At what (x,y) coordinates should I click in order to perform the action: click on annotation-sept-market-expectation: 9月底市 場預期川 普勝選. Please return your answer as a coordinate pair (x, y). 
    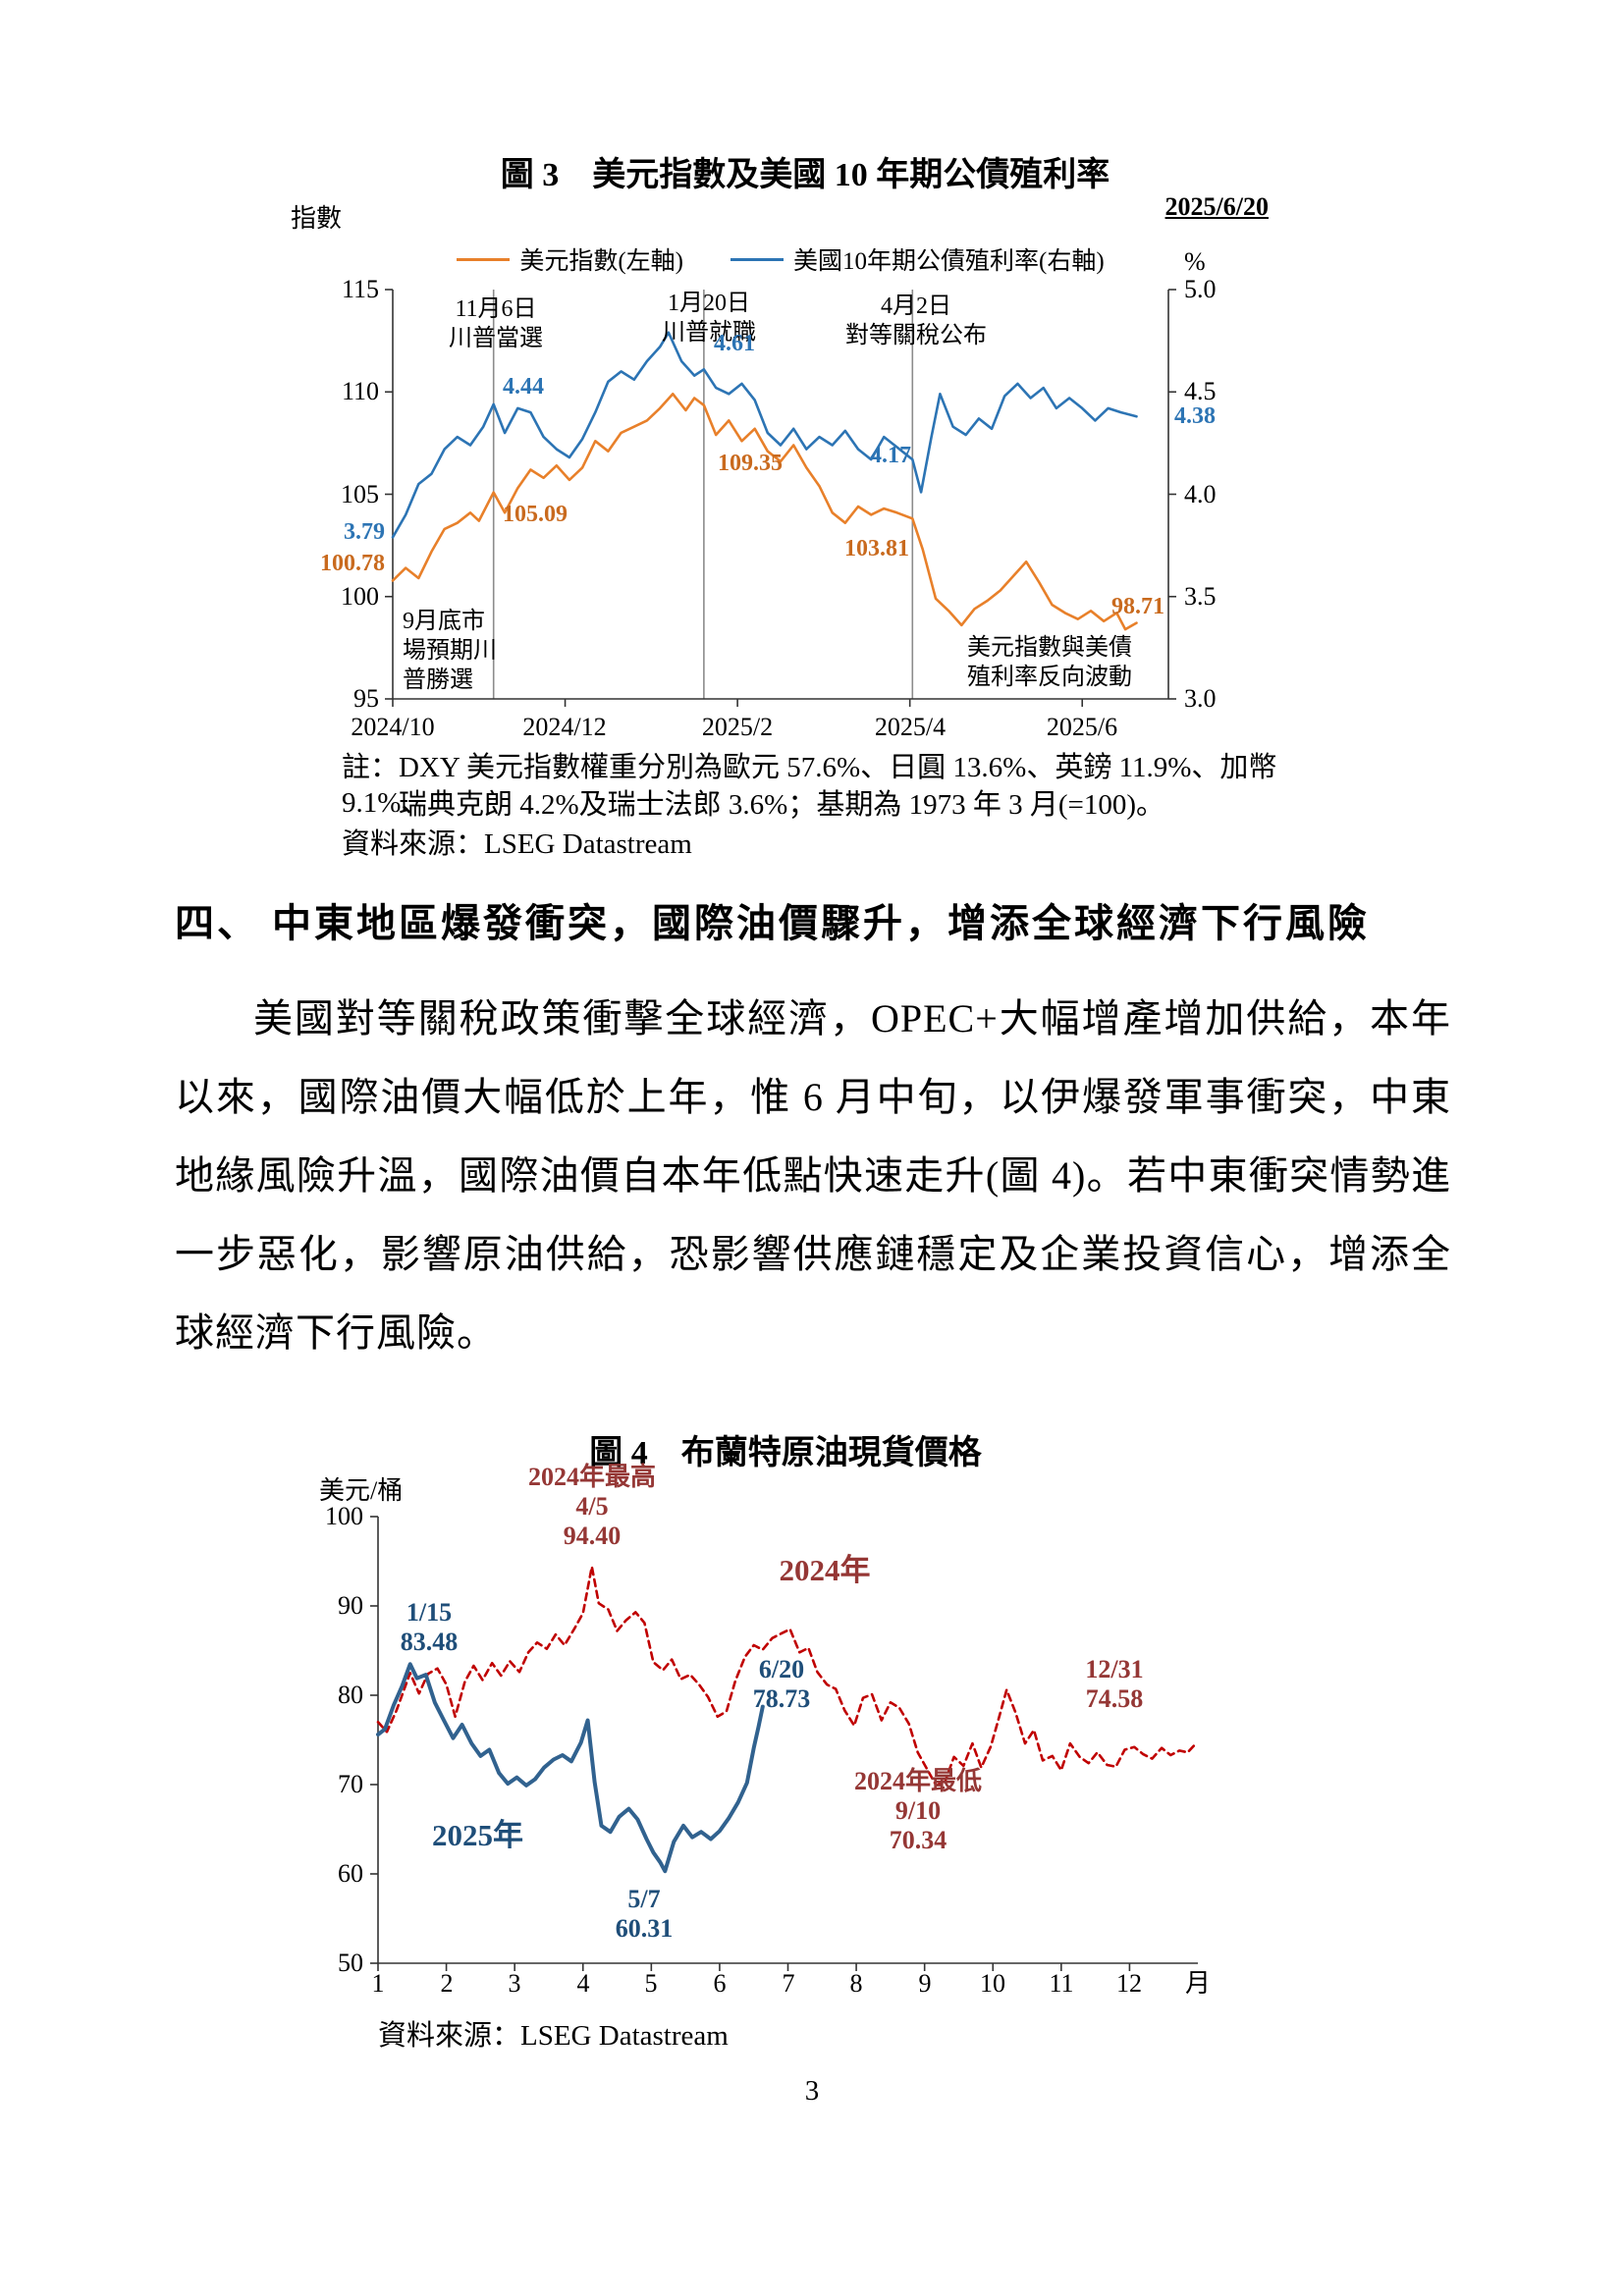
    Looking at the image, I should click on (450, 651).